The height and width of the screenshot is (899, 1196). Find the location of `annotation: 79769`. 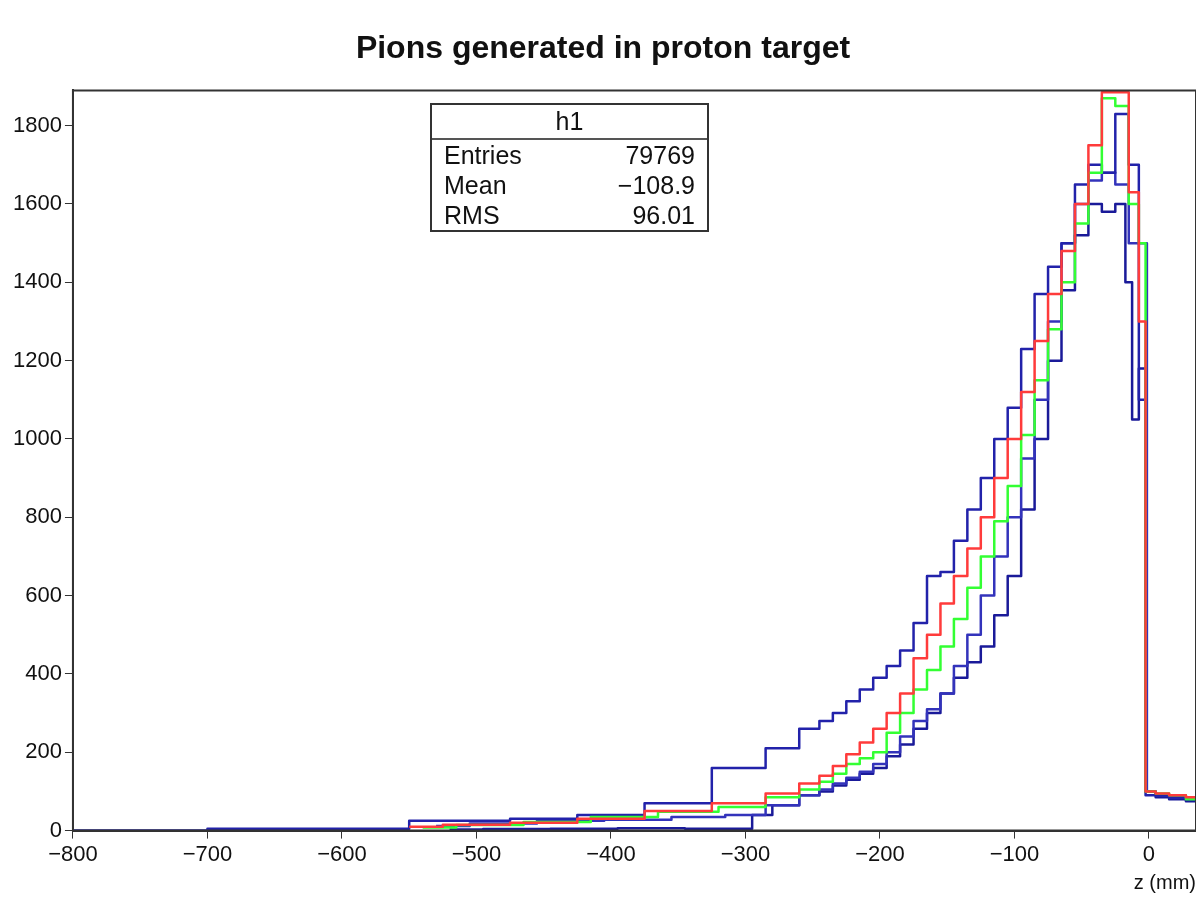

annotation: 79769 is located at coordinates (660, 155).